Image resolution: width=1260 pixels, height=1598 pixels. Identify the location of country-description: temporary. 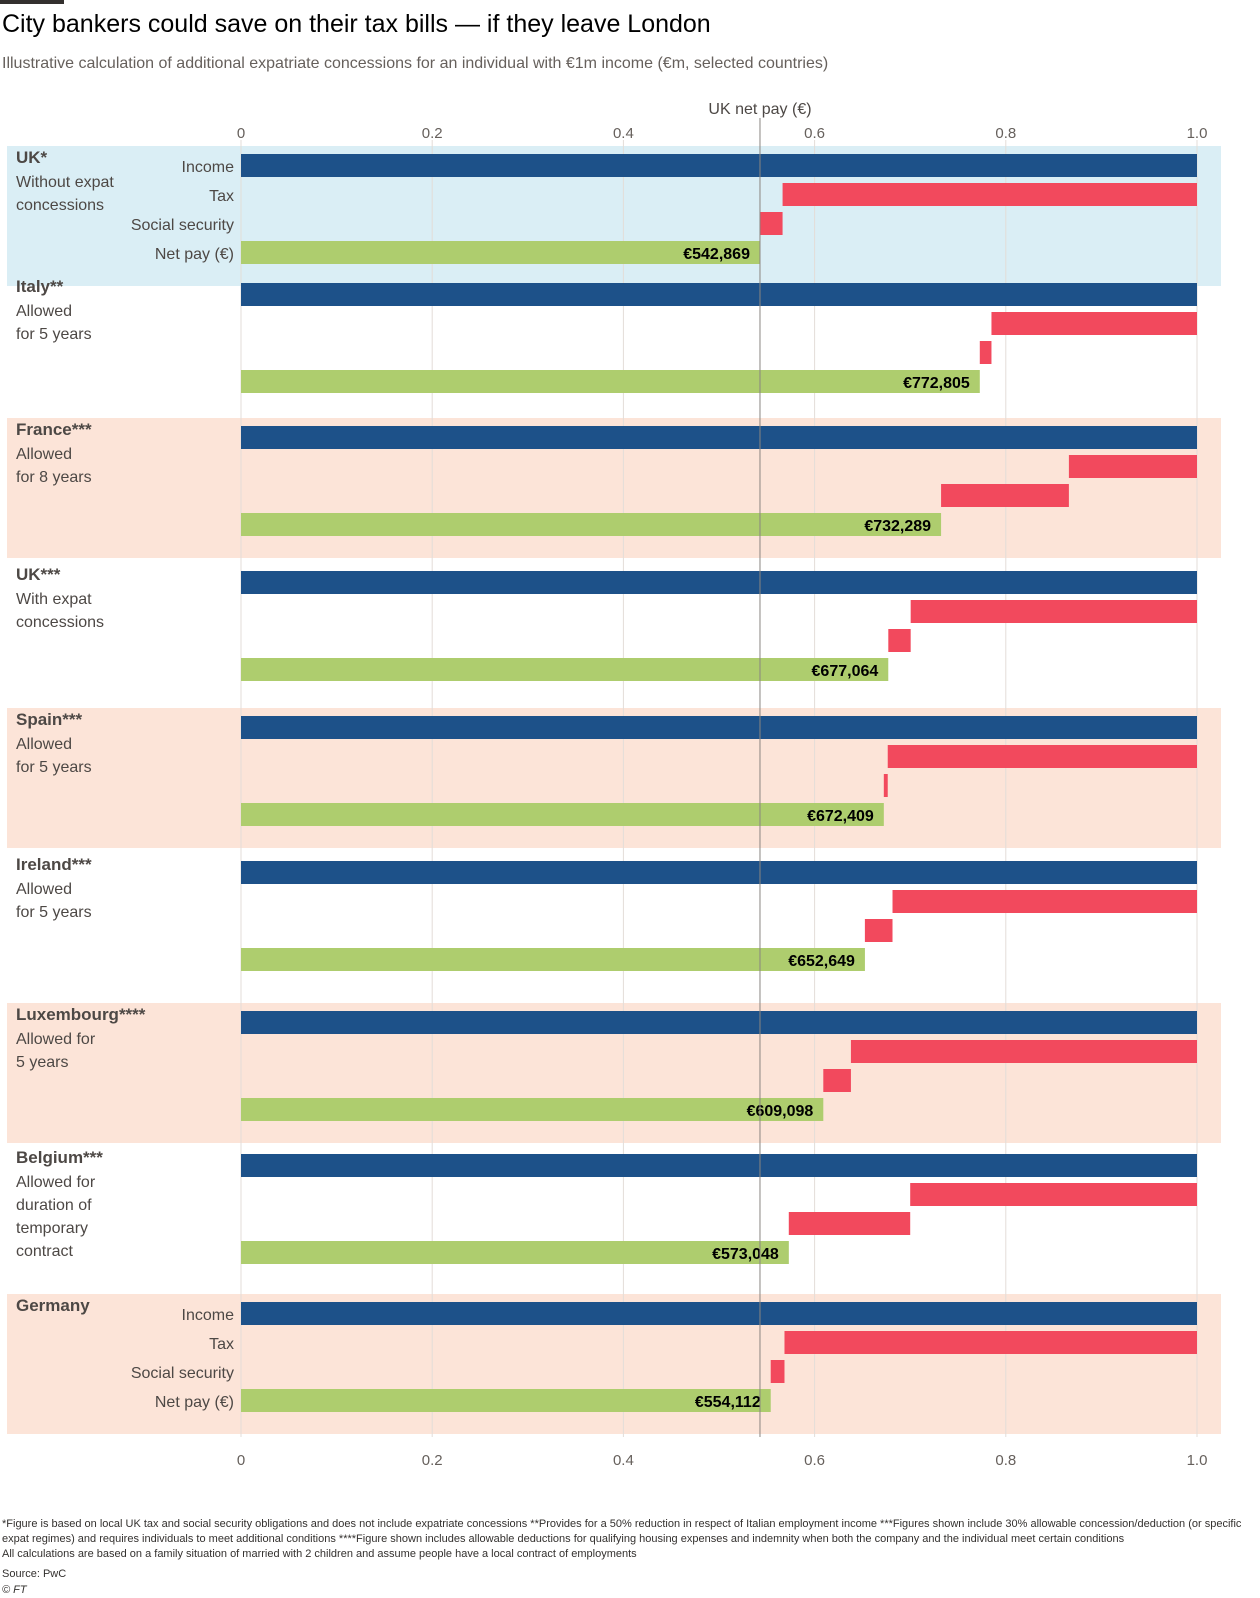
(52, 1228).